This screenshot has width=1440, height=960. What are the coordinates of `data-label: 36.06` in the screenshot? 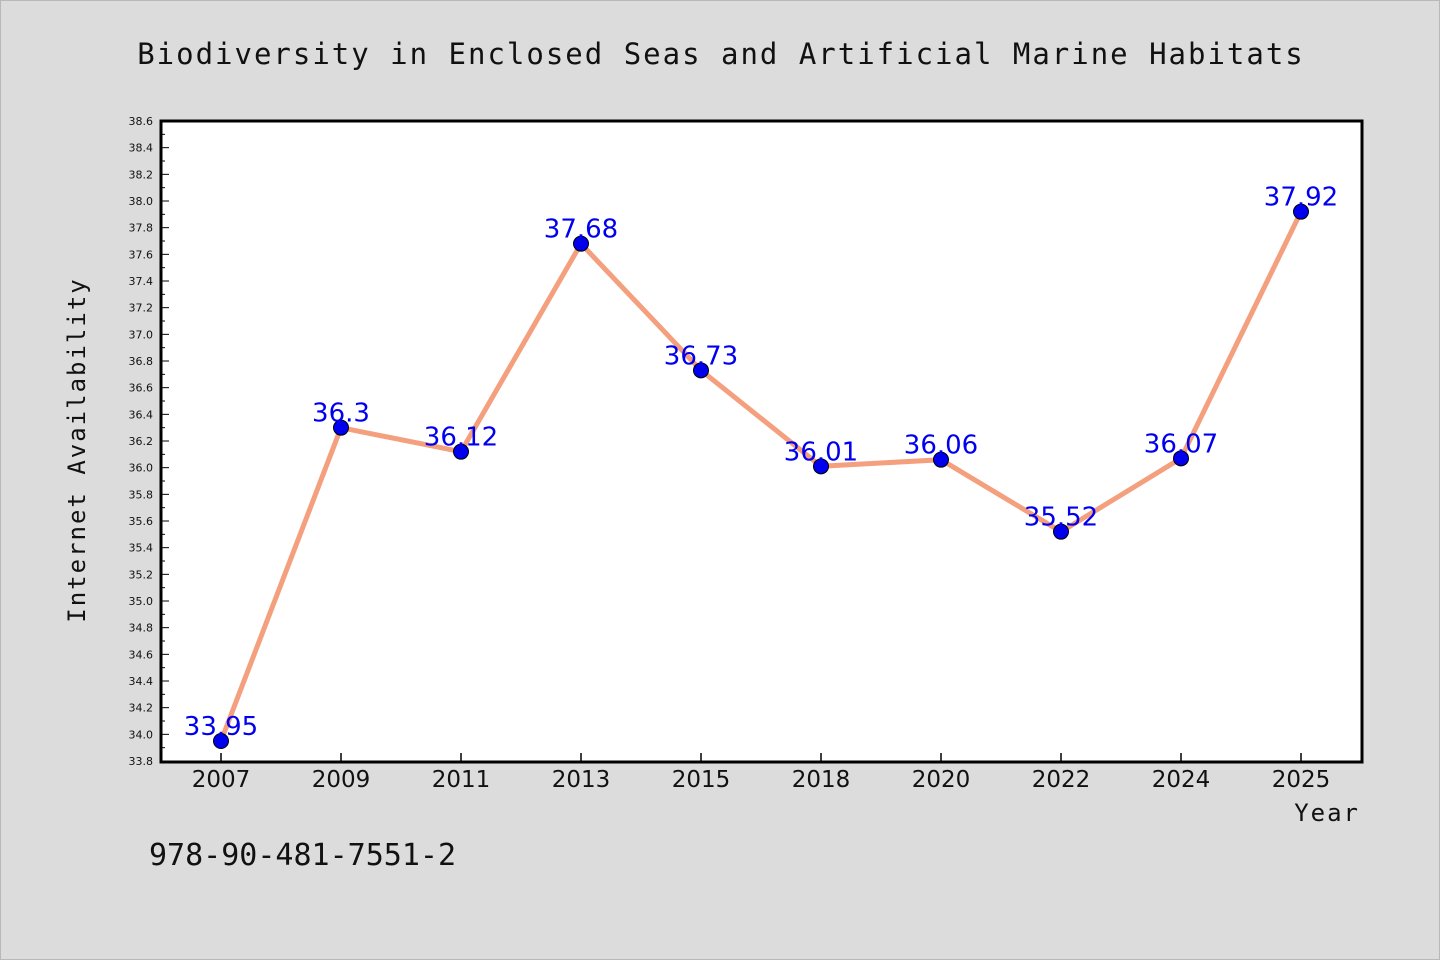 It's located at (941, 446).